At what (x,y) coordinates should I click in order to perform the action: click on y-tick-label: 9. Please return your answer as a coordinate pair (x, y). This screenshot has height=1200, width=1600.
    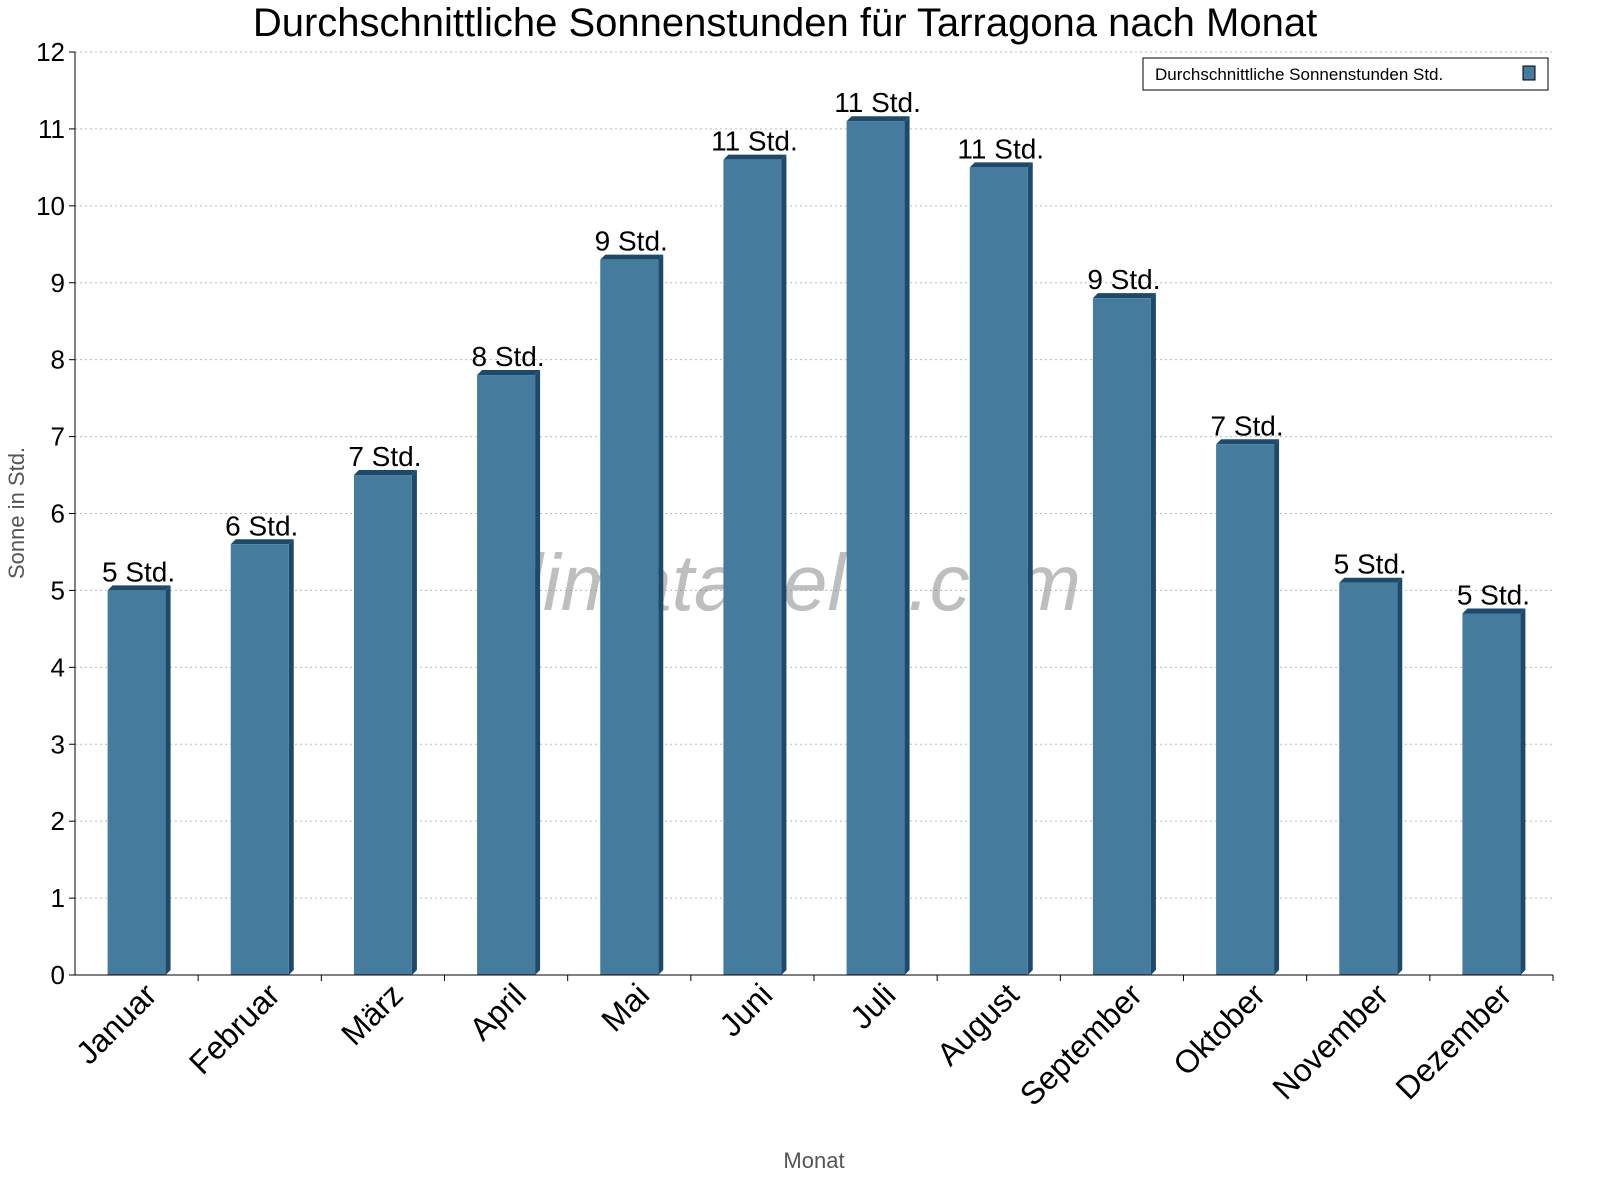
    Looking at the image, I should click on (58, 283).